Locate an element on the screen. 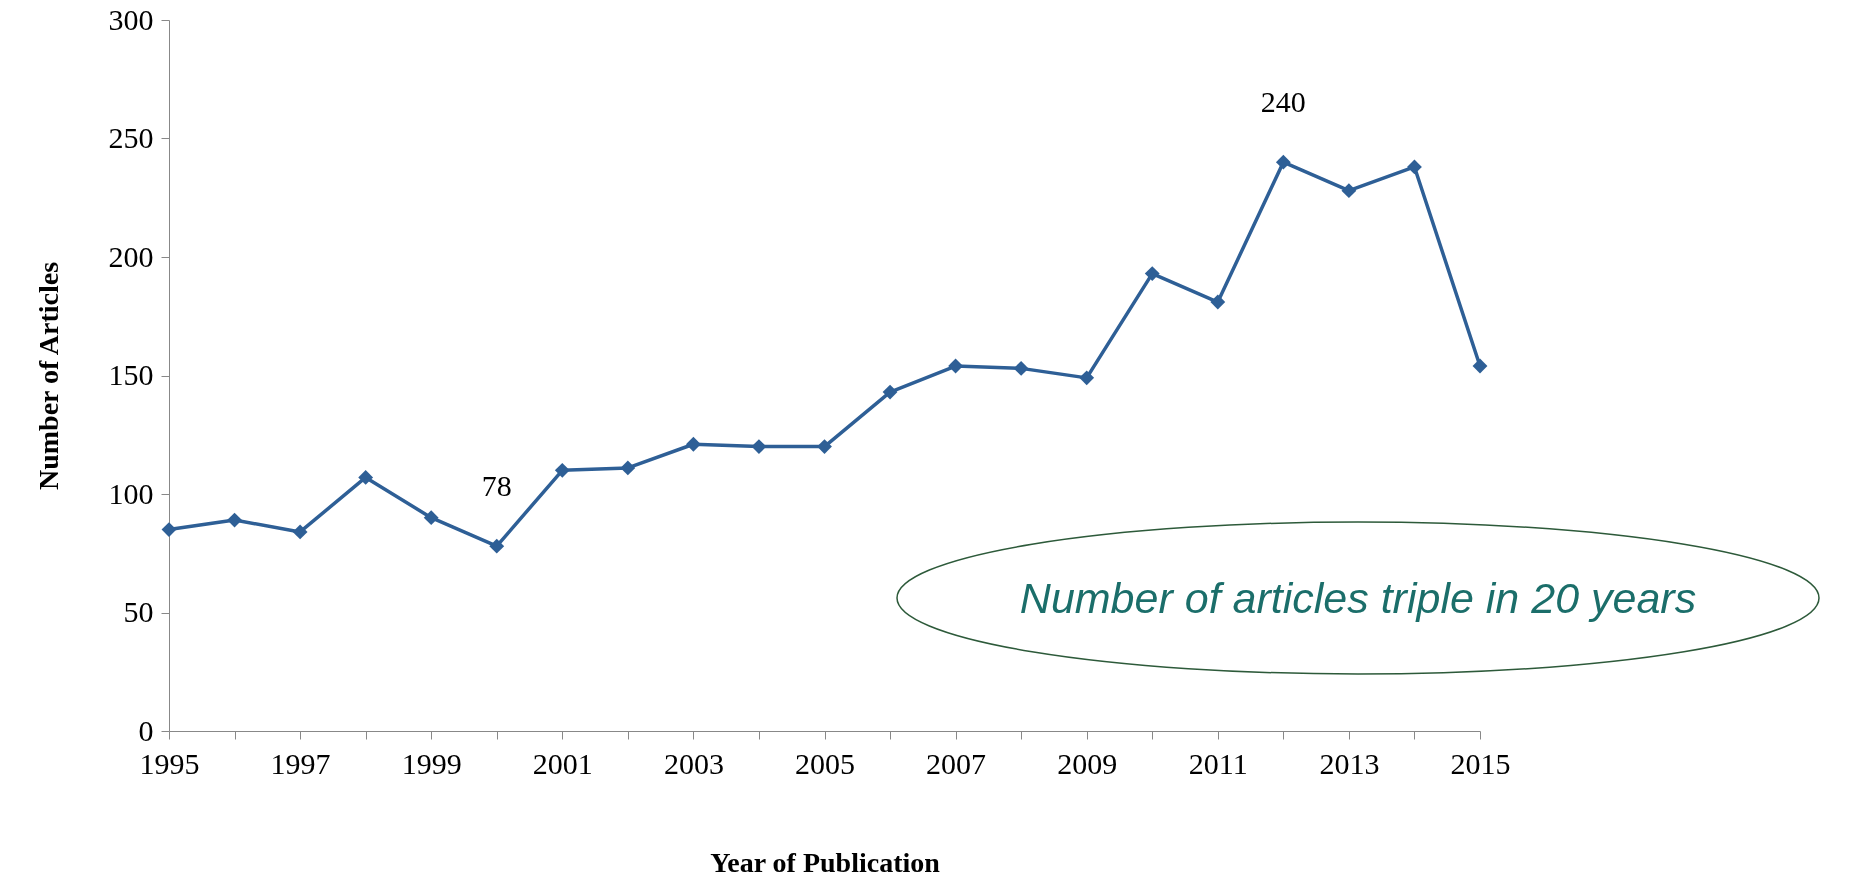  data-label: 78 is located at coordinates (496, 486).